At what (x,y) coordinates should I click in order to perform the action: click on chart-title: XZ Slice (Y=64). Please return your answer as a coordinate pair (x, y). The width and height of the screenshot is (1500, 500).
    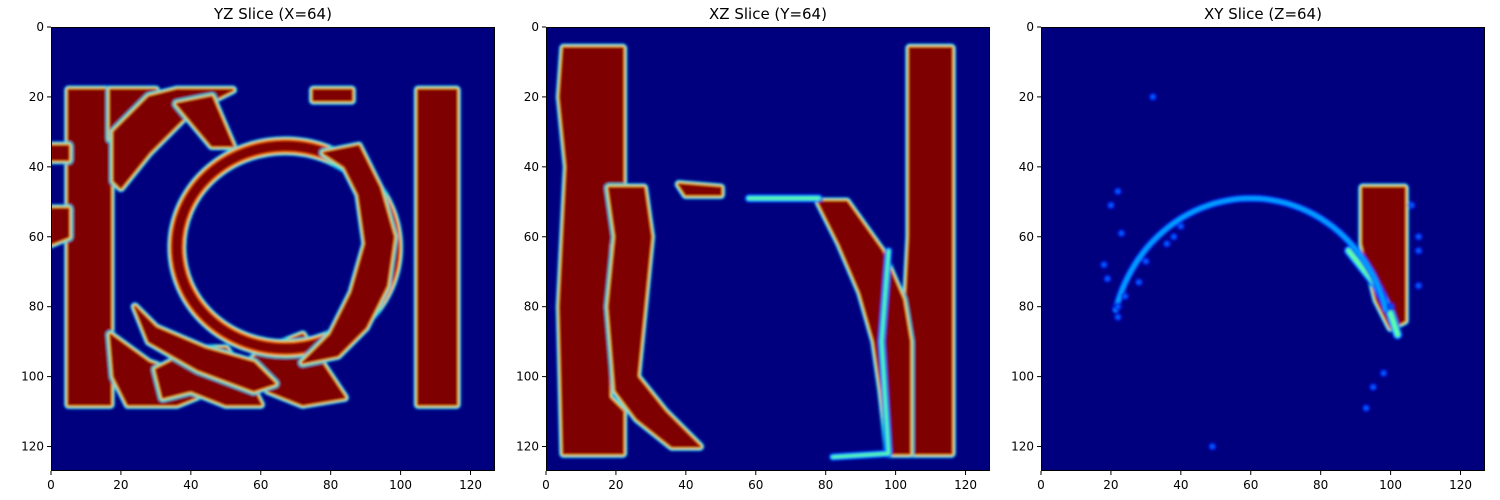
    Looking at the image, I should click on (768, 14).